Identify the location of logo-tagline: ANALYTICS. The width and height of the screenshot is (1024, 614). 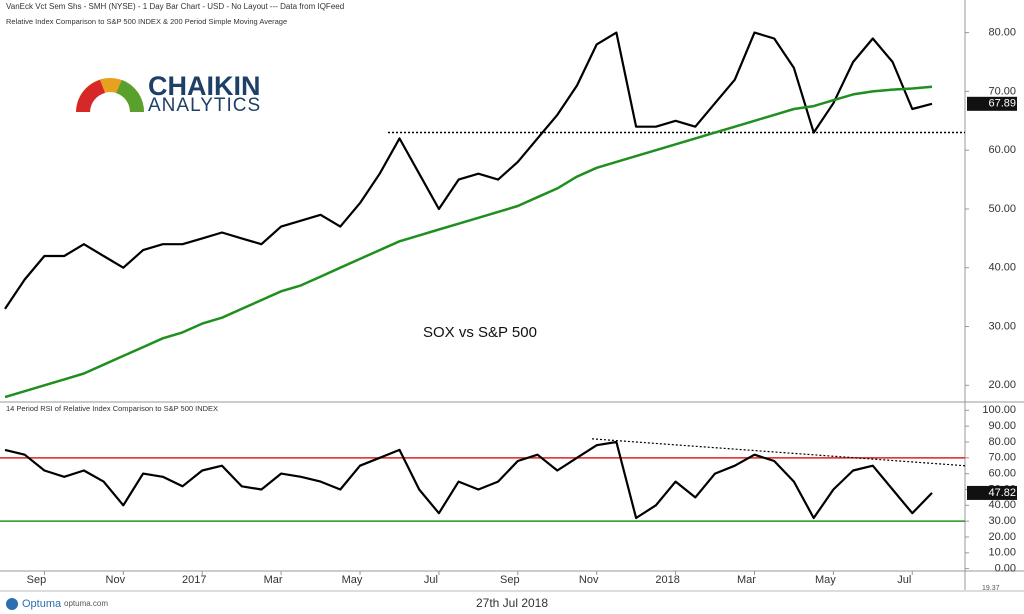
(204, 105).